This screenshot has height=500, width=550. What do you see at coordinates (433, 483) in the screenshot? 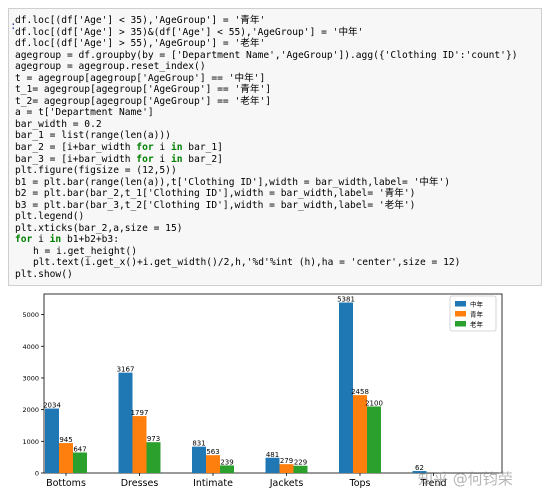
I see `x-tick-label-trend: Trend` at bounding box center [433, 483].